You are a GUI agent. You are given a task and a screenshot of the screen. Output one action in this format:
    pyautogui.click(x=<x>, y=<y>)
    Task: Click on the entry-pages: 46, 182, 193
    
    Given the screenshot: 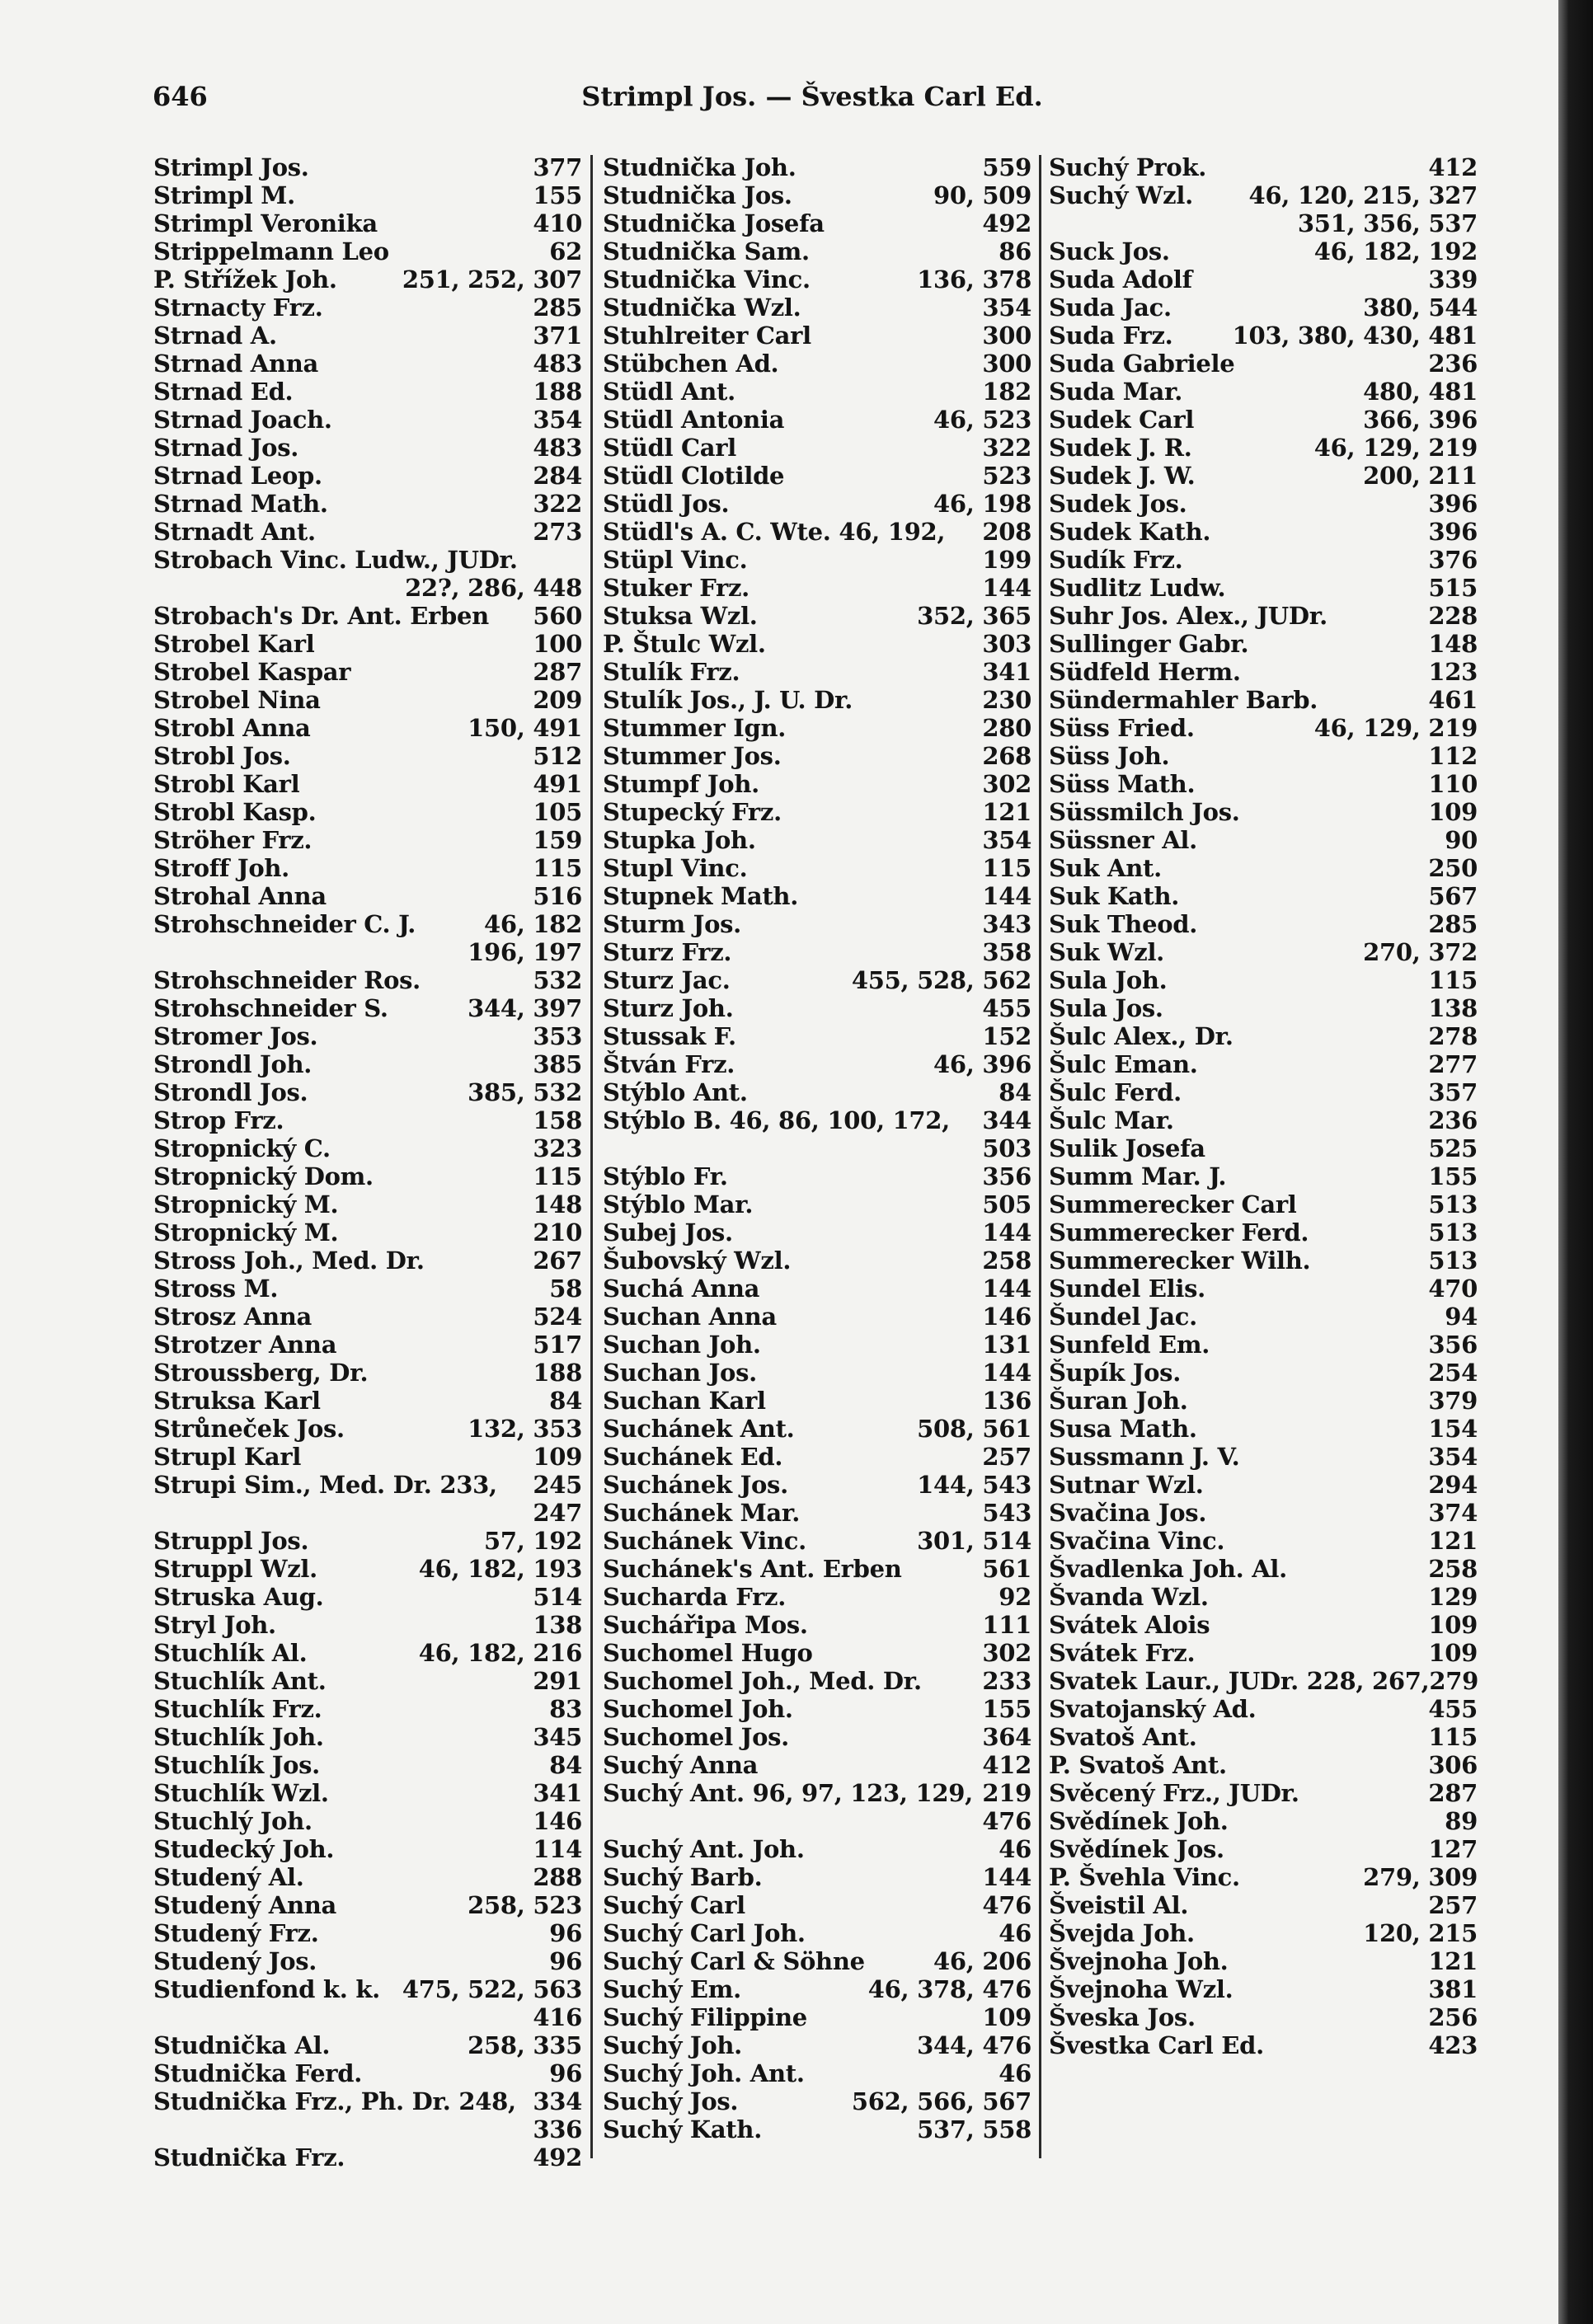 What is the action you would take?
    pyautogui.click(x=500, y=1569)
    